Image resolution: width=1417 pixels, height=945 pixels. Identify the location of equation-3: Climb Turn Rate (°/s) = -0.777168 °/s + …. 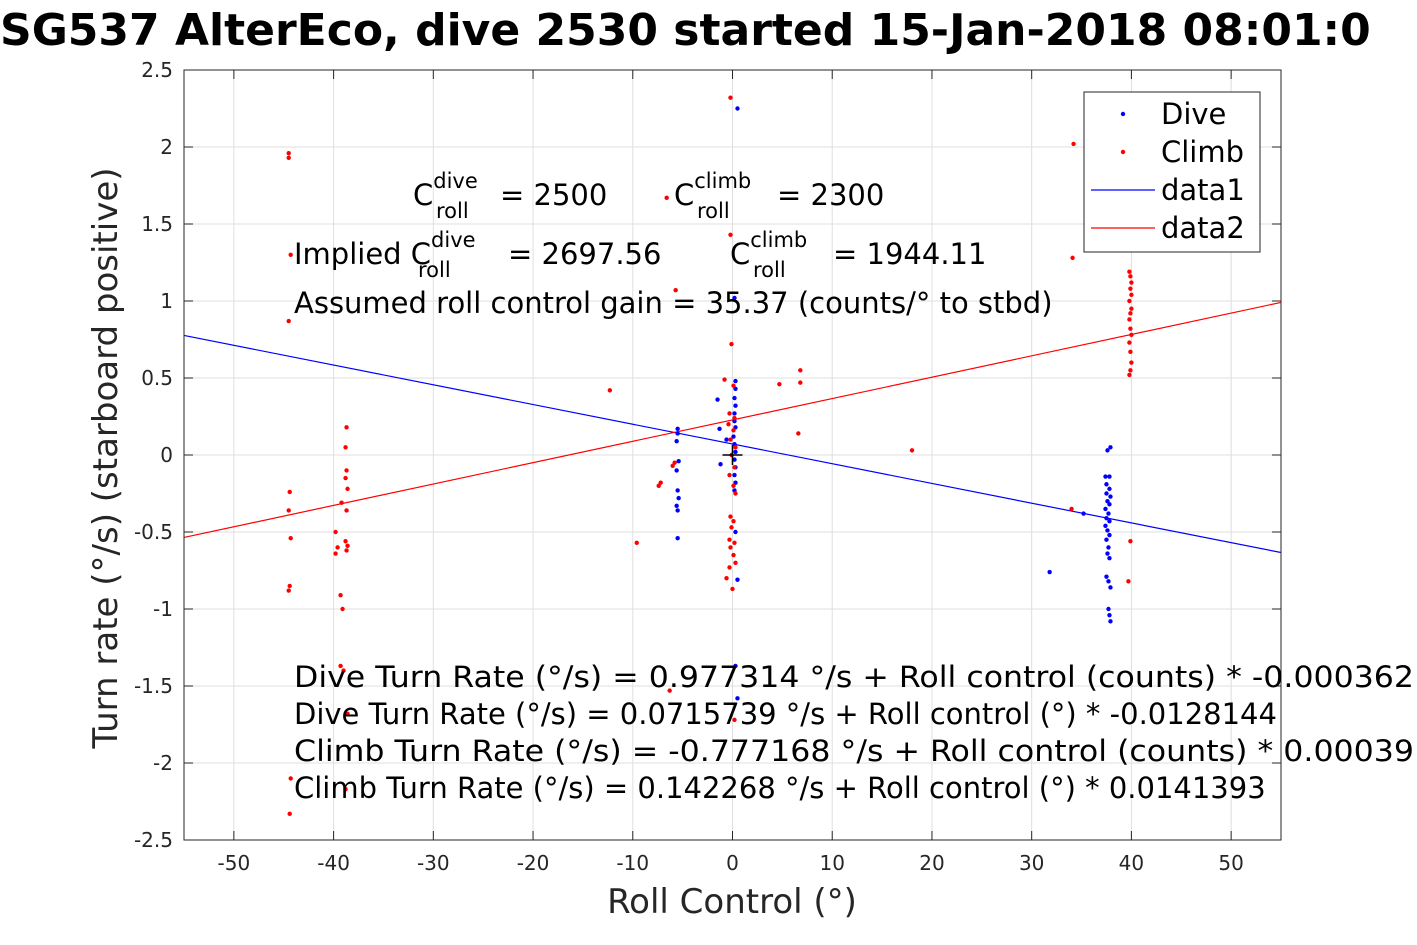
(854, 751).